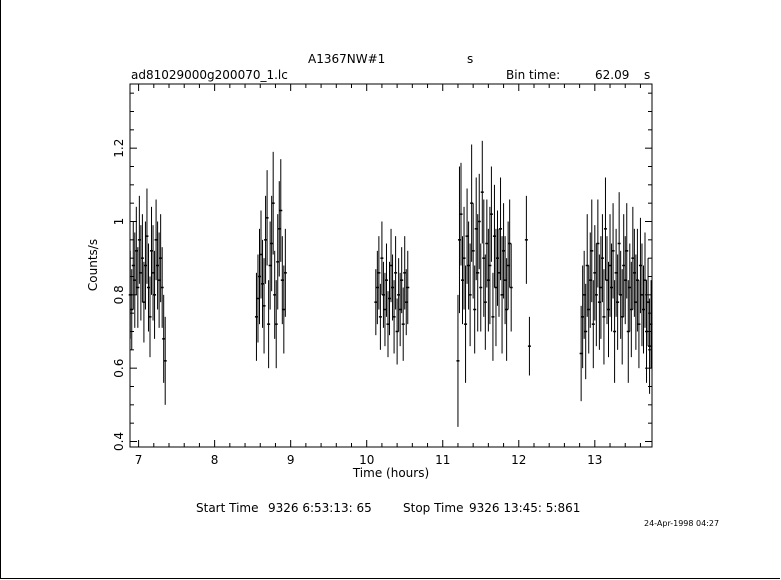 The image size is (781, 580). I want to click on x-axis-label: Time (hours), so click(390, 473).